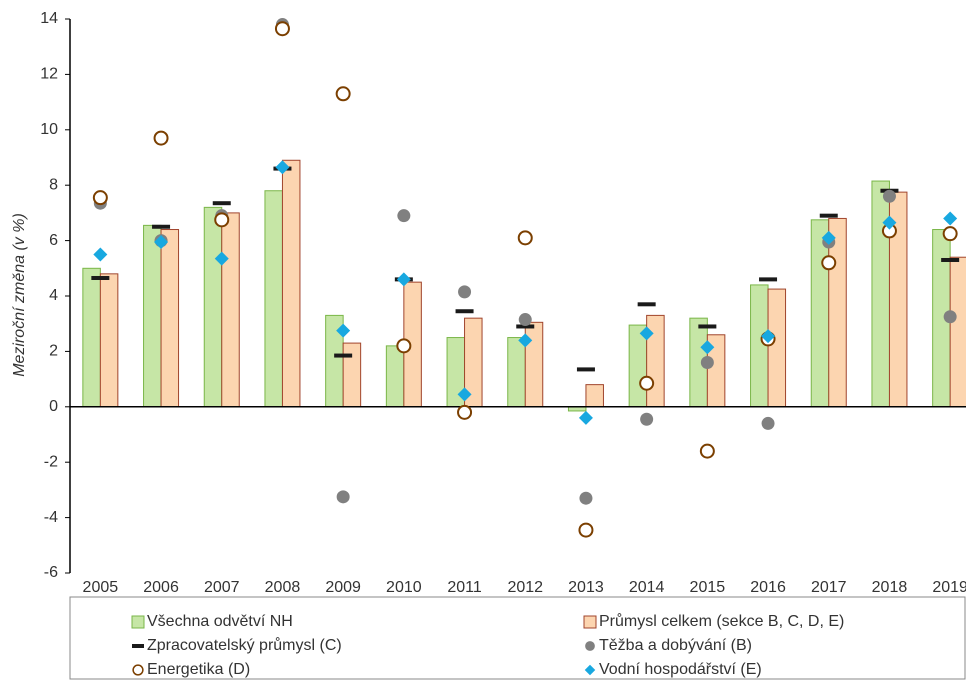 The height and width of the screenshot is (680, 966). I want to click on legend-label: Těžba a dobývání (B), so click(675, 645).